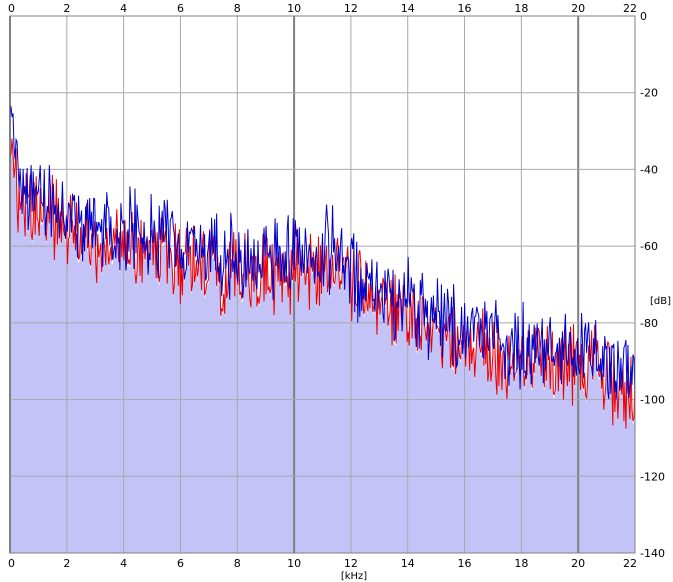 The image size is (673, 582). Describe the element at coordinates (66, 563) in the screenshot. I see `x-tick-label-bottom: 2` at that location.